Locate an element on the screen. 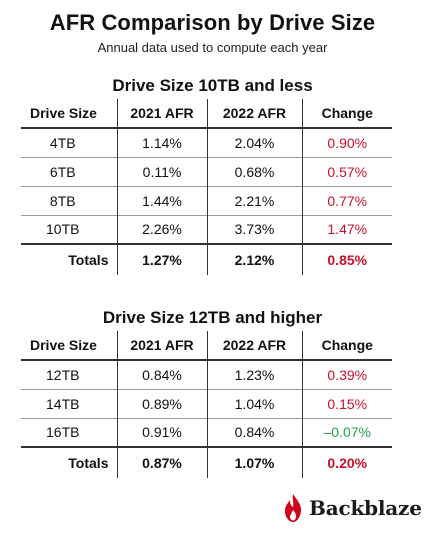  total-afr-2021-cell: 1.27% is located at coordinates (162, 259).